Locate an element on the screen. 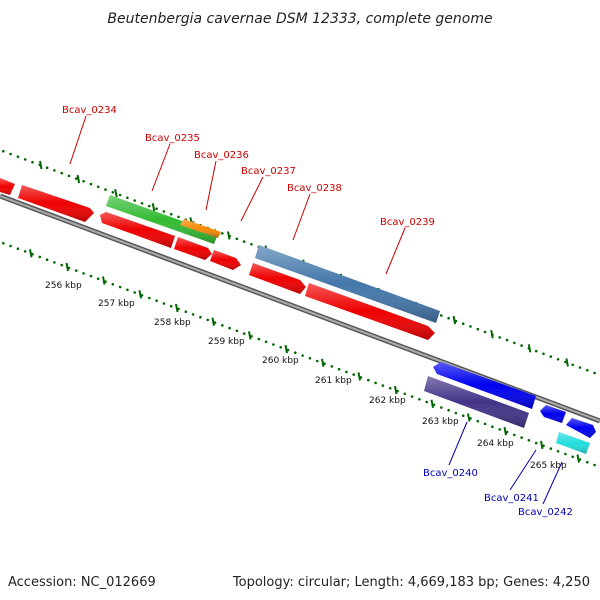 This screenshot has width=600, height=600. scale-label: 259 kbp is located at coordinates (226, 342).